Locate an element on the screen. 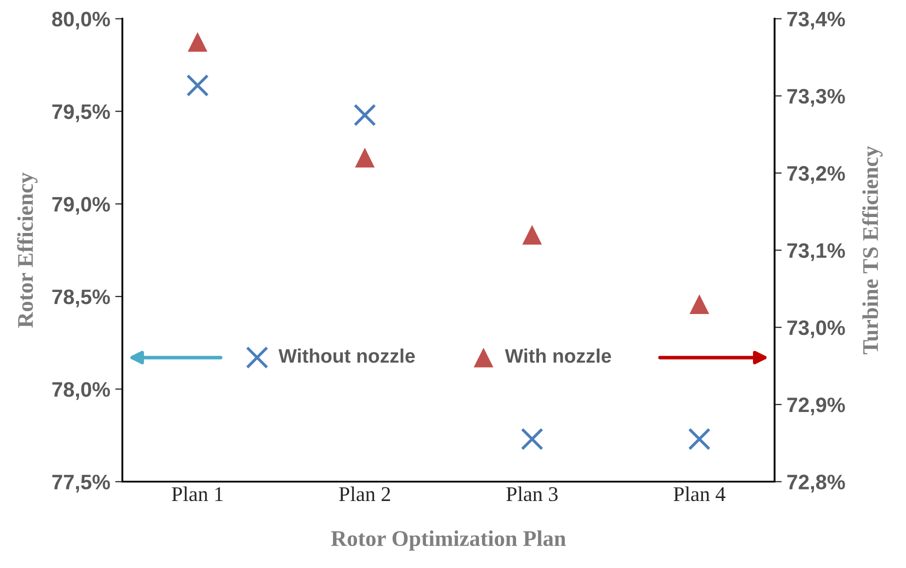 The height and width of the screenshot is (568, 906). y2-tick-label: 73,1% is located at coordinates (816, 252).